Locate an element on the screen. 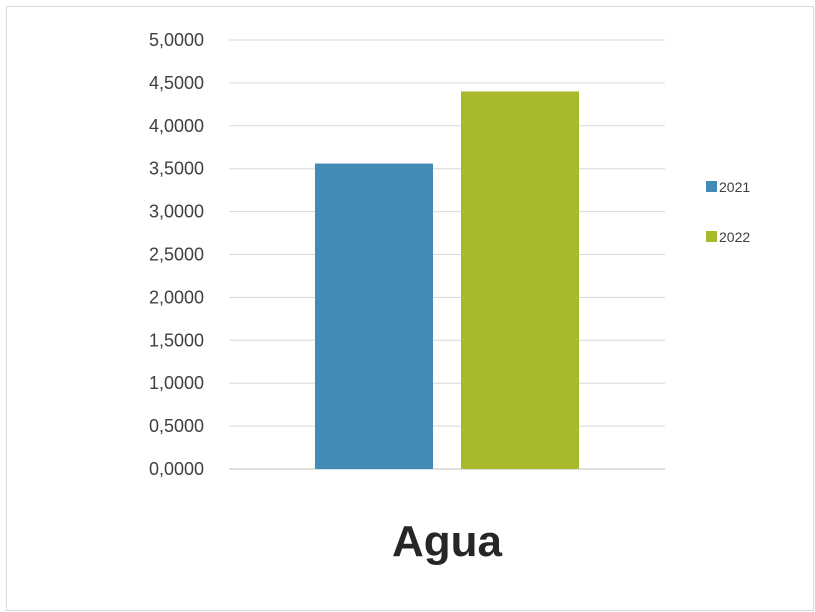 This screenshot has width=815, height=612. y-tick-label: 5,0000 is located at coordinates (176, 40).